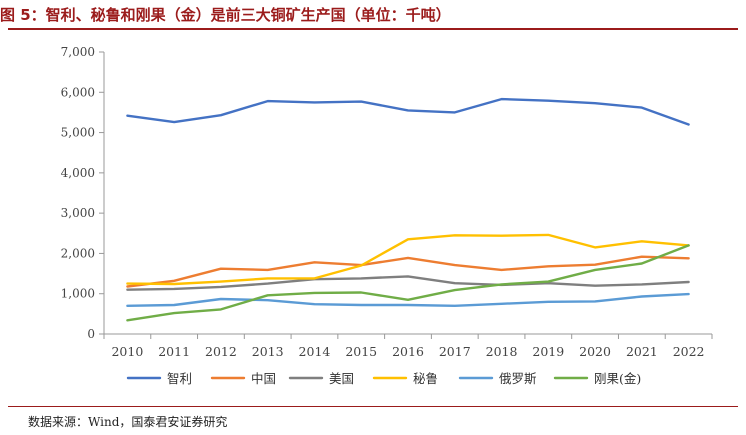 Image resolution: width=746 pixels, height=435 pixels. I want to click on x-tick-label: 2010, so click(127, 351).